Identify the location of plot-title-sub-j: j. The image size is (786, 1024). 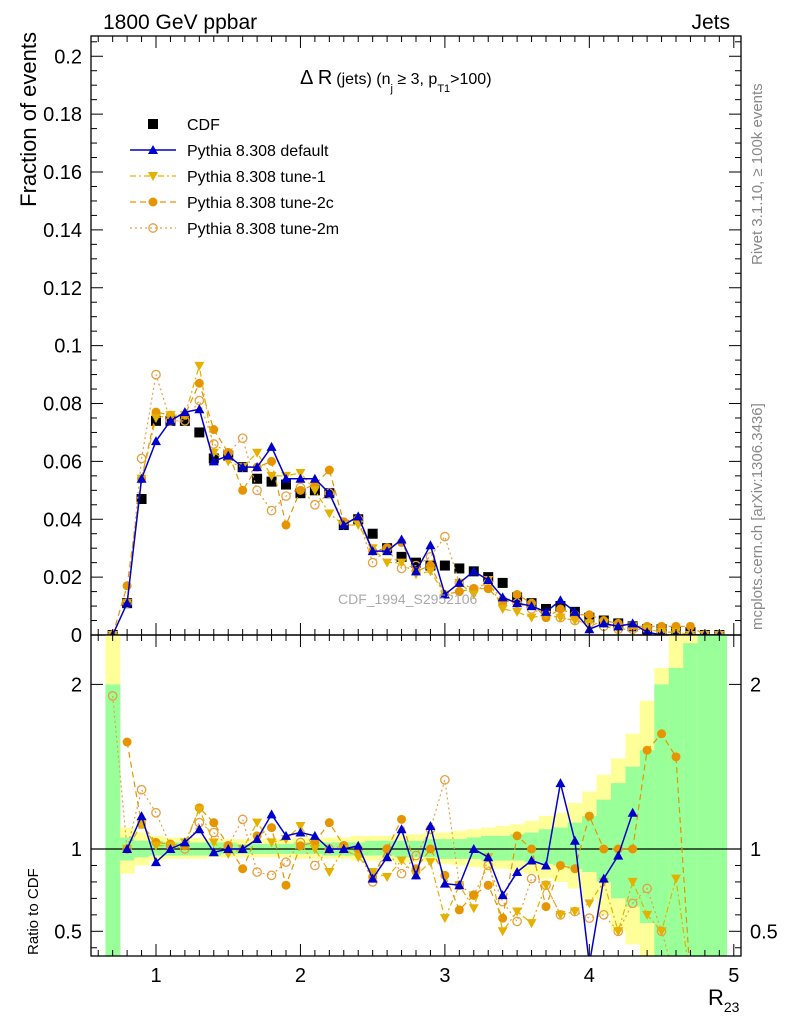
(391, 89).